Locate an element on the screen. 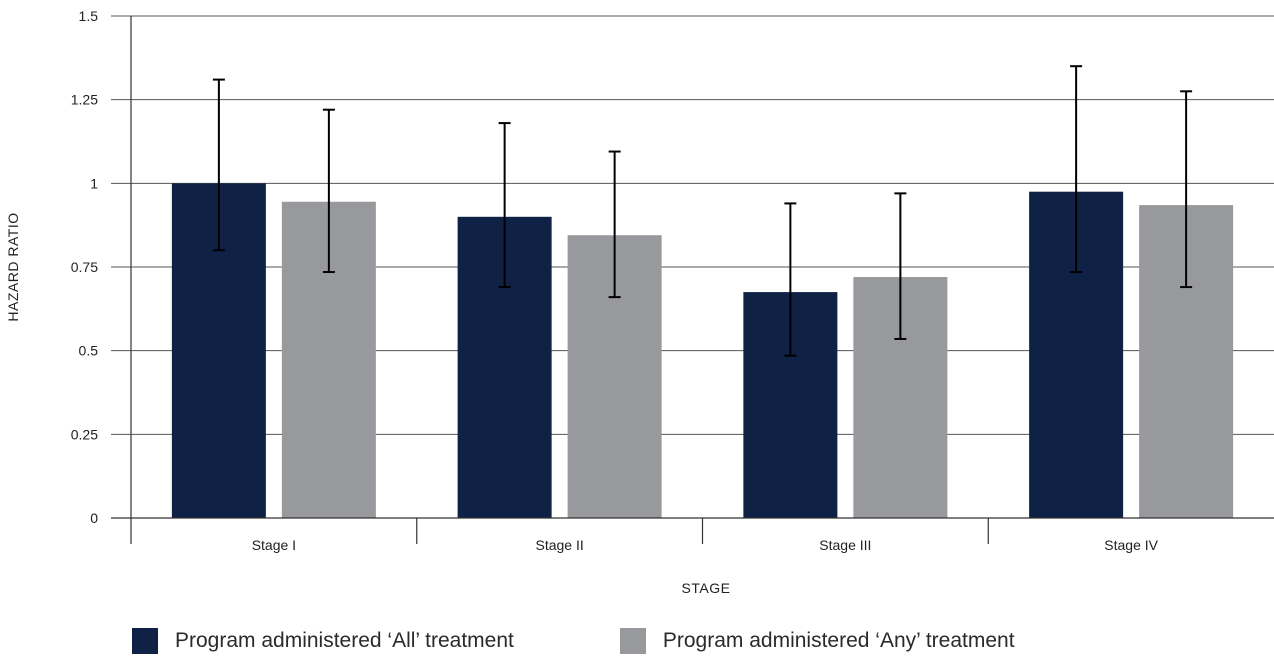 This screenshot has height=656, width=1274. legend-label-any: Program administered ‘Any’ treatment is located at coordinates (838, 640).